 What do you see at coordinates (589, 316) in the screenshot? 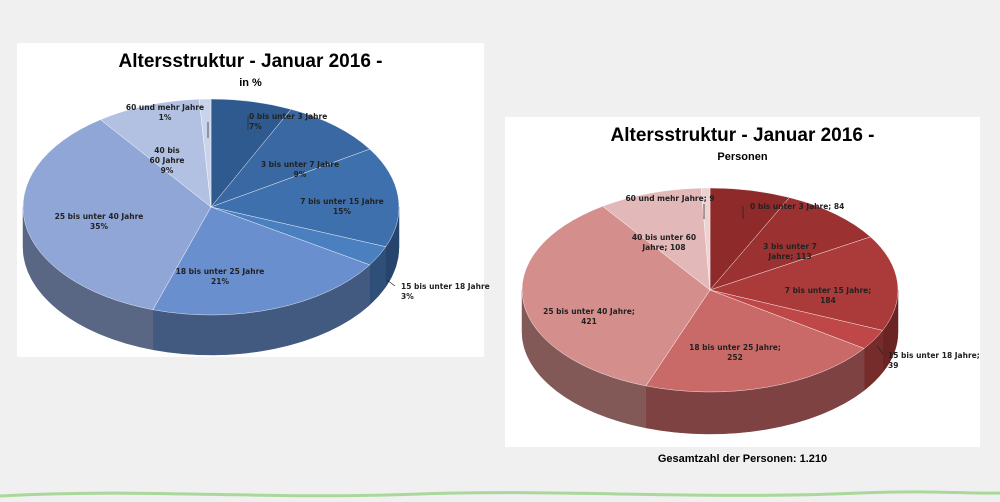
I see `data-label: 25 bis unter 40 Jahre; 421` at bounding box center [589, 316].